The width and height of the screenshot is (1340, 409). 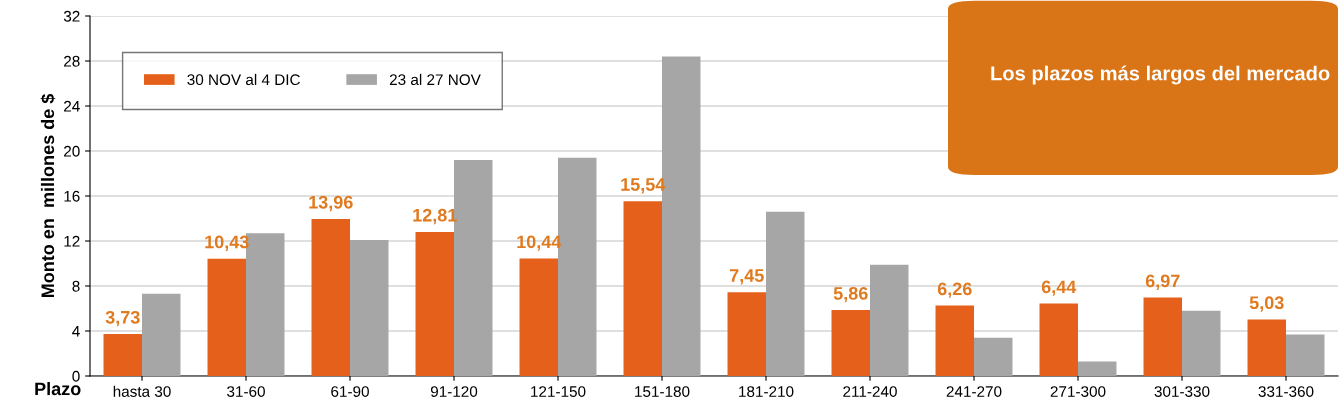 I want to click on x-tick-label: 151-180, so click(x=662, y=391).